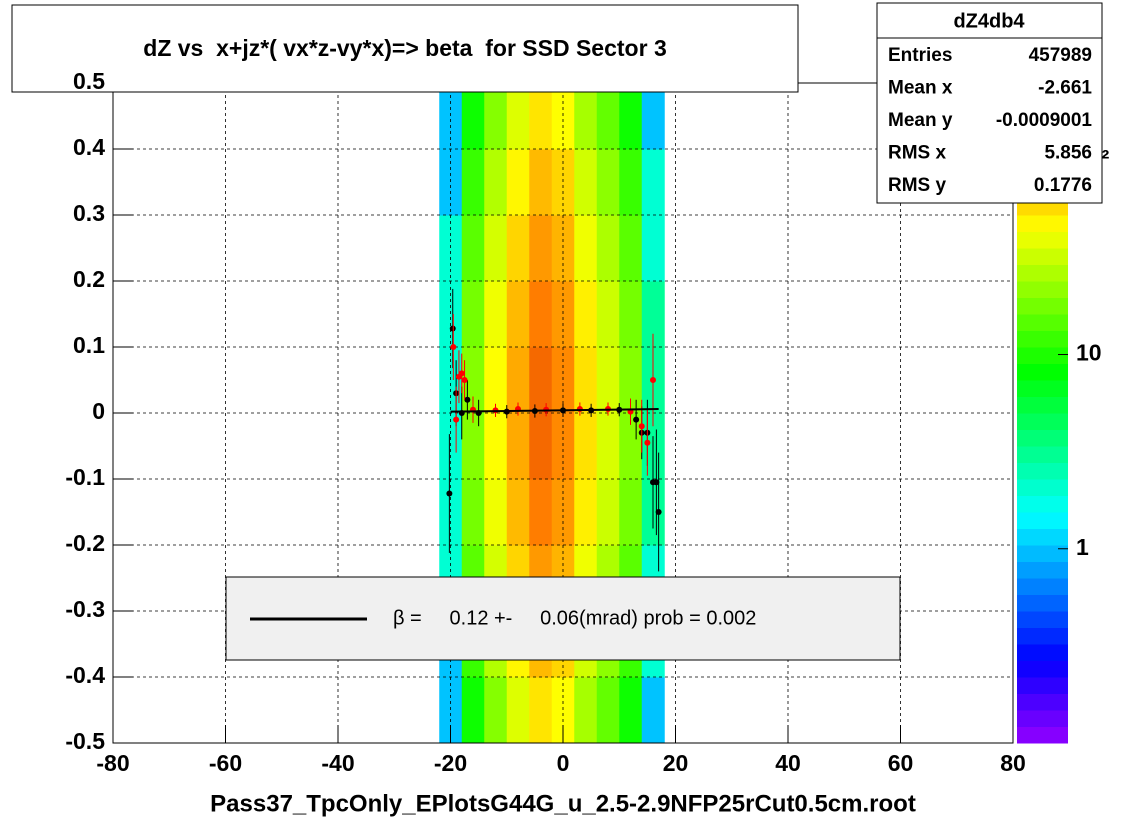 This screenshot has width=1125, height=825. Describe the element at coordinates (1065, 88) in the screenshot. I see `stats-value: -2.661` at that location.